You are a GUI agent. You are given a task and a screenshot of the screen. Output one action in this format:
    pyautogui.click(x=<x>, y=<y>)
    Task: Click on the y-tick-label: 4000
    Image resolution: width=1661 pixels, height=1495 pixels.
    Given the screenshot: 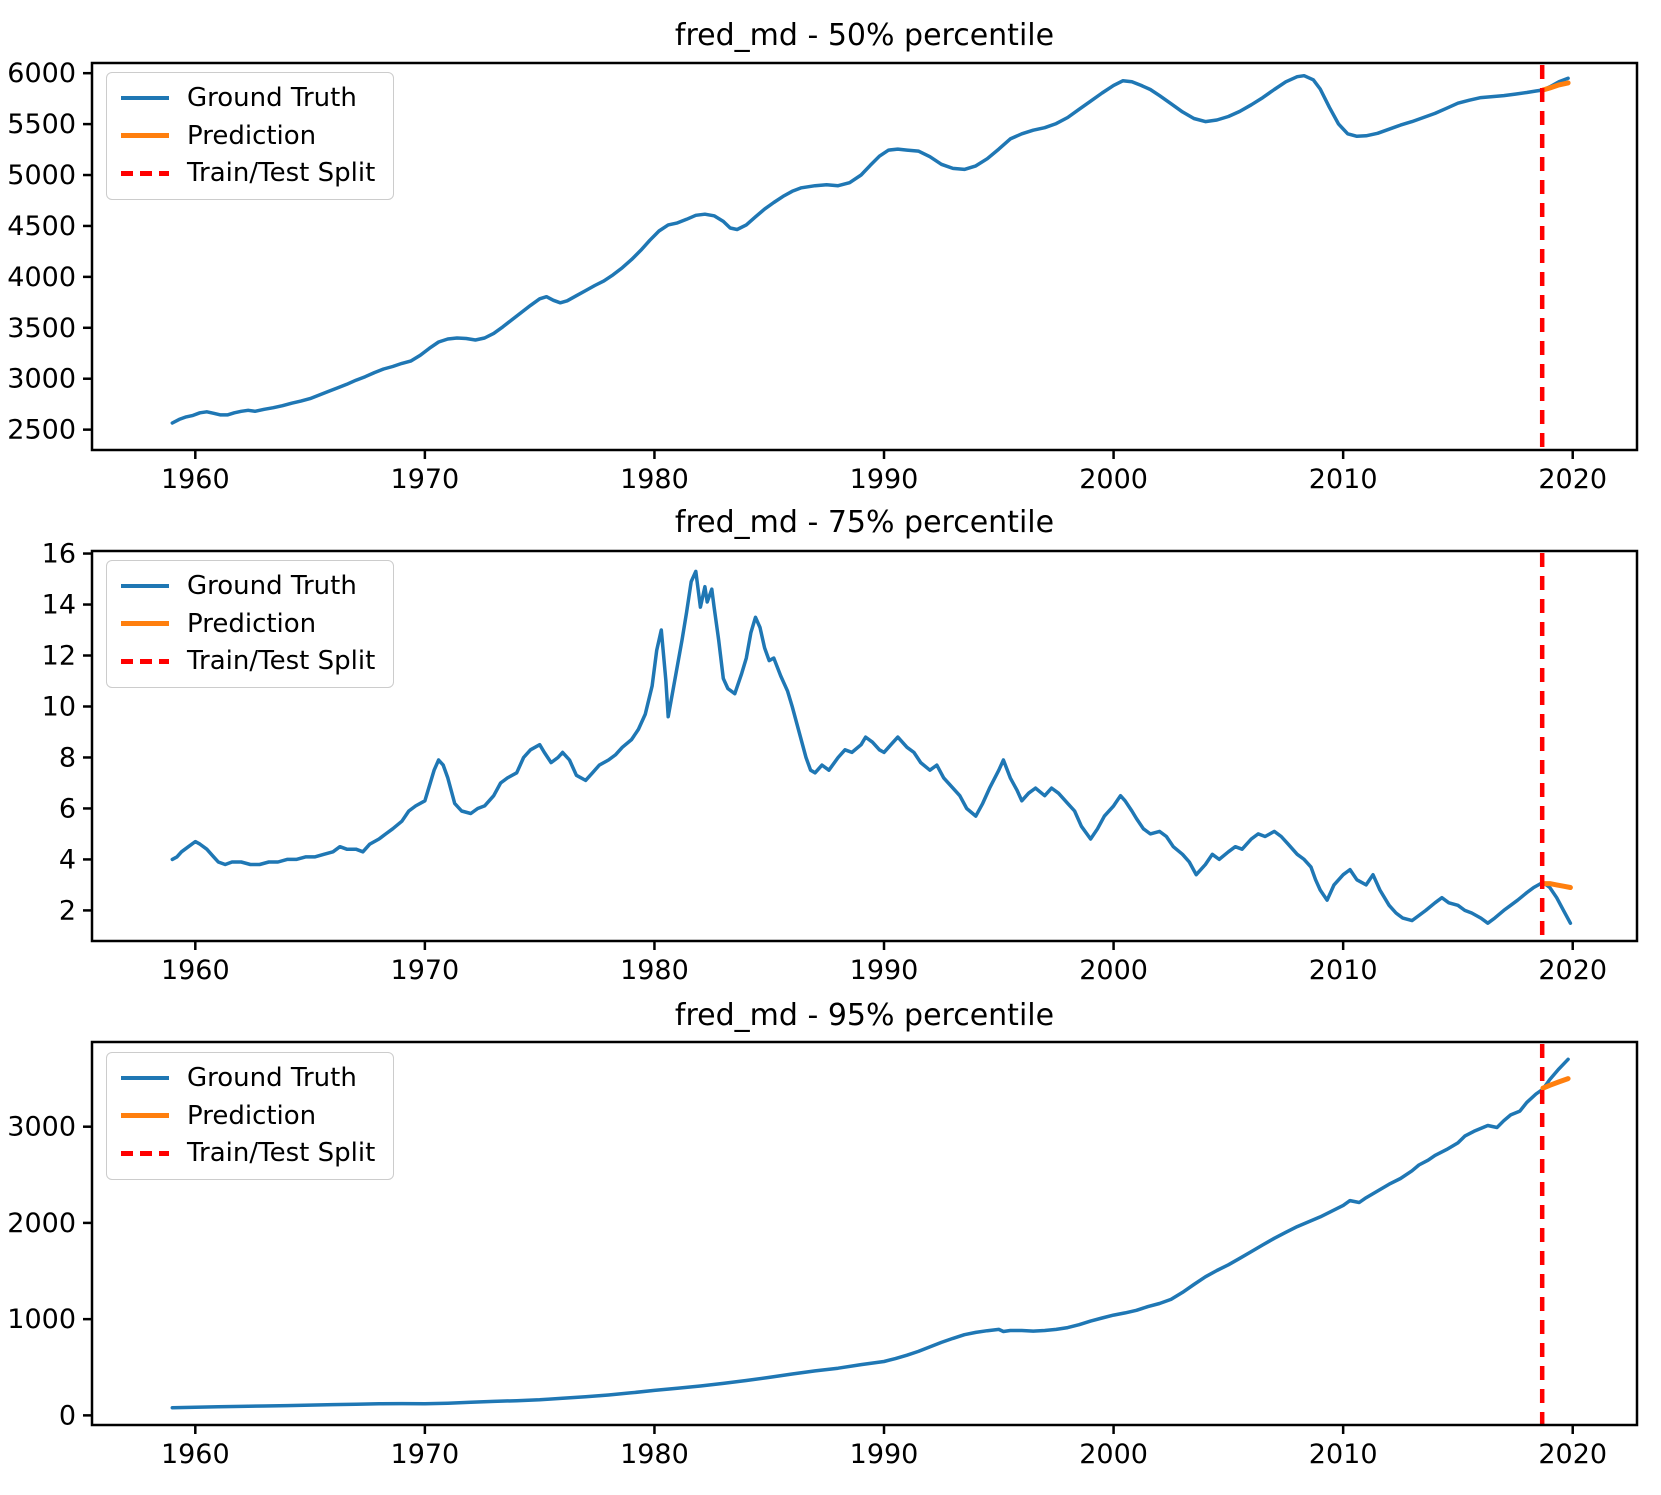 What is the action you would take?
    pyautogui.click(x=41, y=277)
    